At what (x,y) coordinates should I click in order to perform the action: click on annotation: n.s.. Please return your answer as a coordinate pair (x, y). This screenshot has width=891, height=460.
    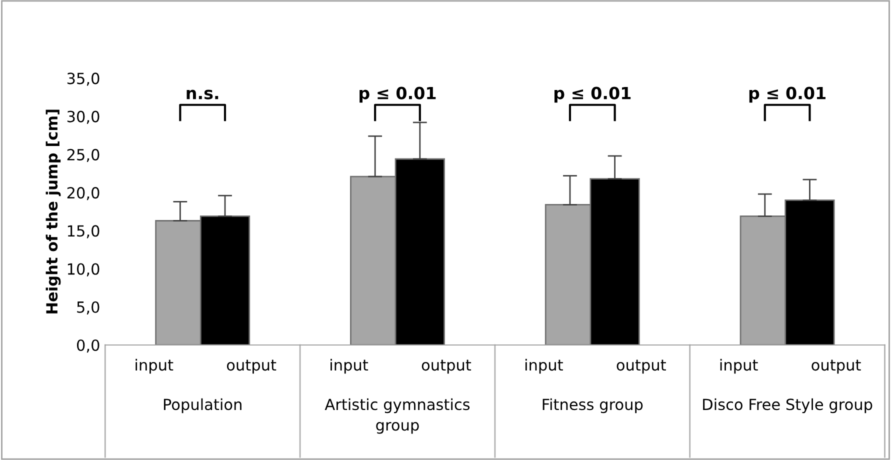
    Looking at the image, I should click on (202, 95).